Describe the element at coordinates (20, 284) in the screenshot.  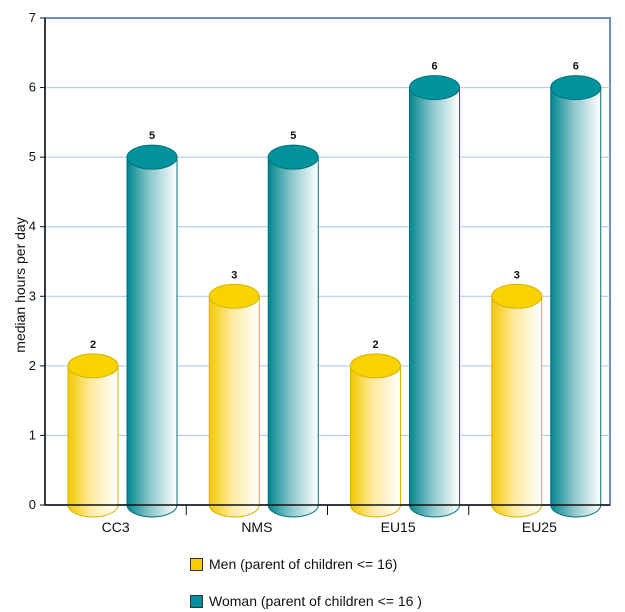
I see `y-axis-label: median hours per day` at that location.